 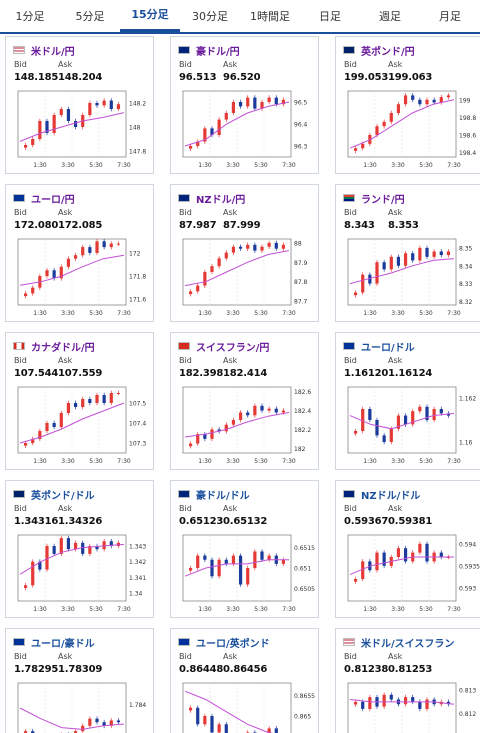 I want to click on flag-ch-icon, so click(x=184, y=346).